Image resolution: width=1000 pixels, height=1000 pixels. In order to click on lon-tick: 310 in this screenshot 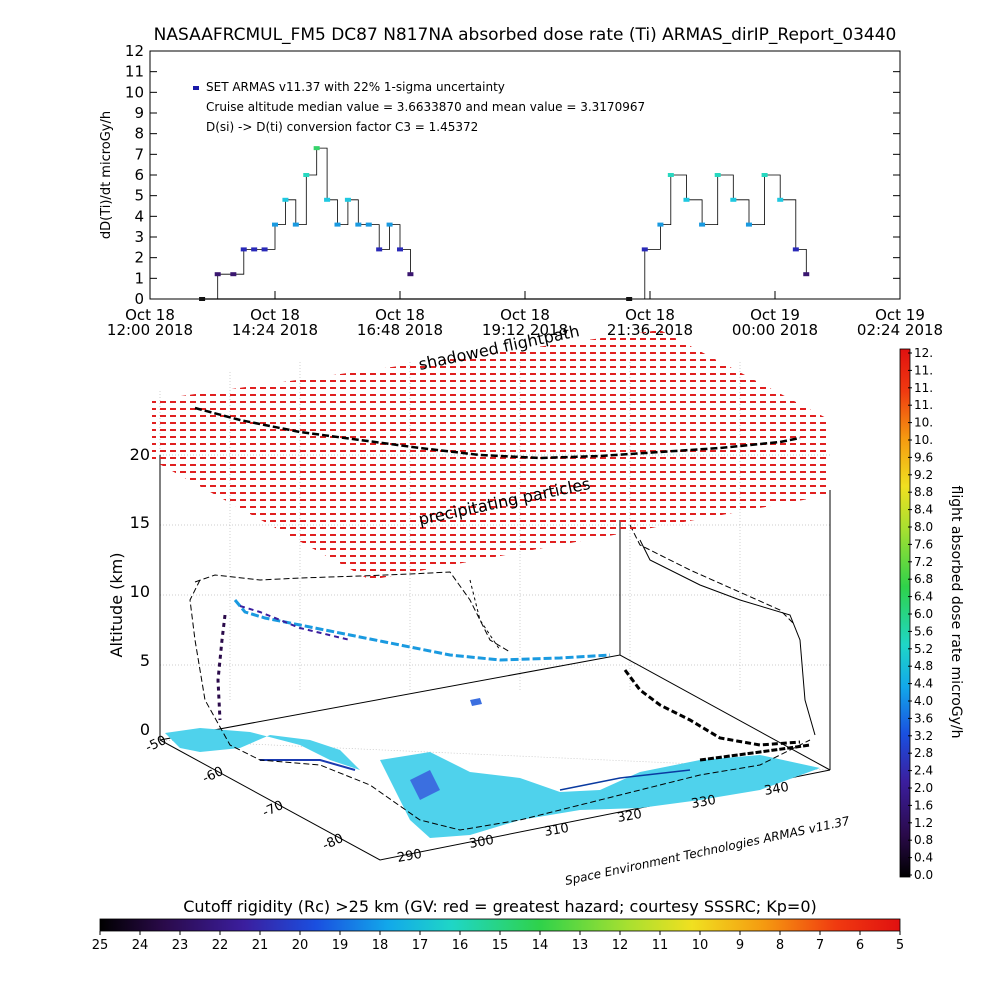, I will do `click(556, 830)`.